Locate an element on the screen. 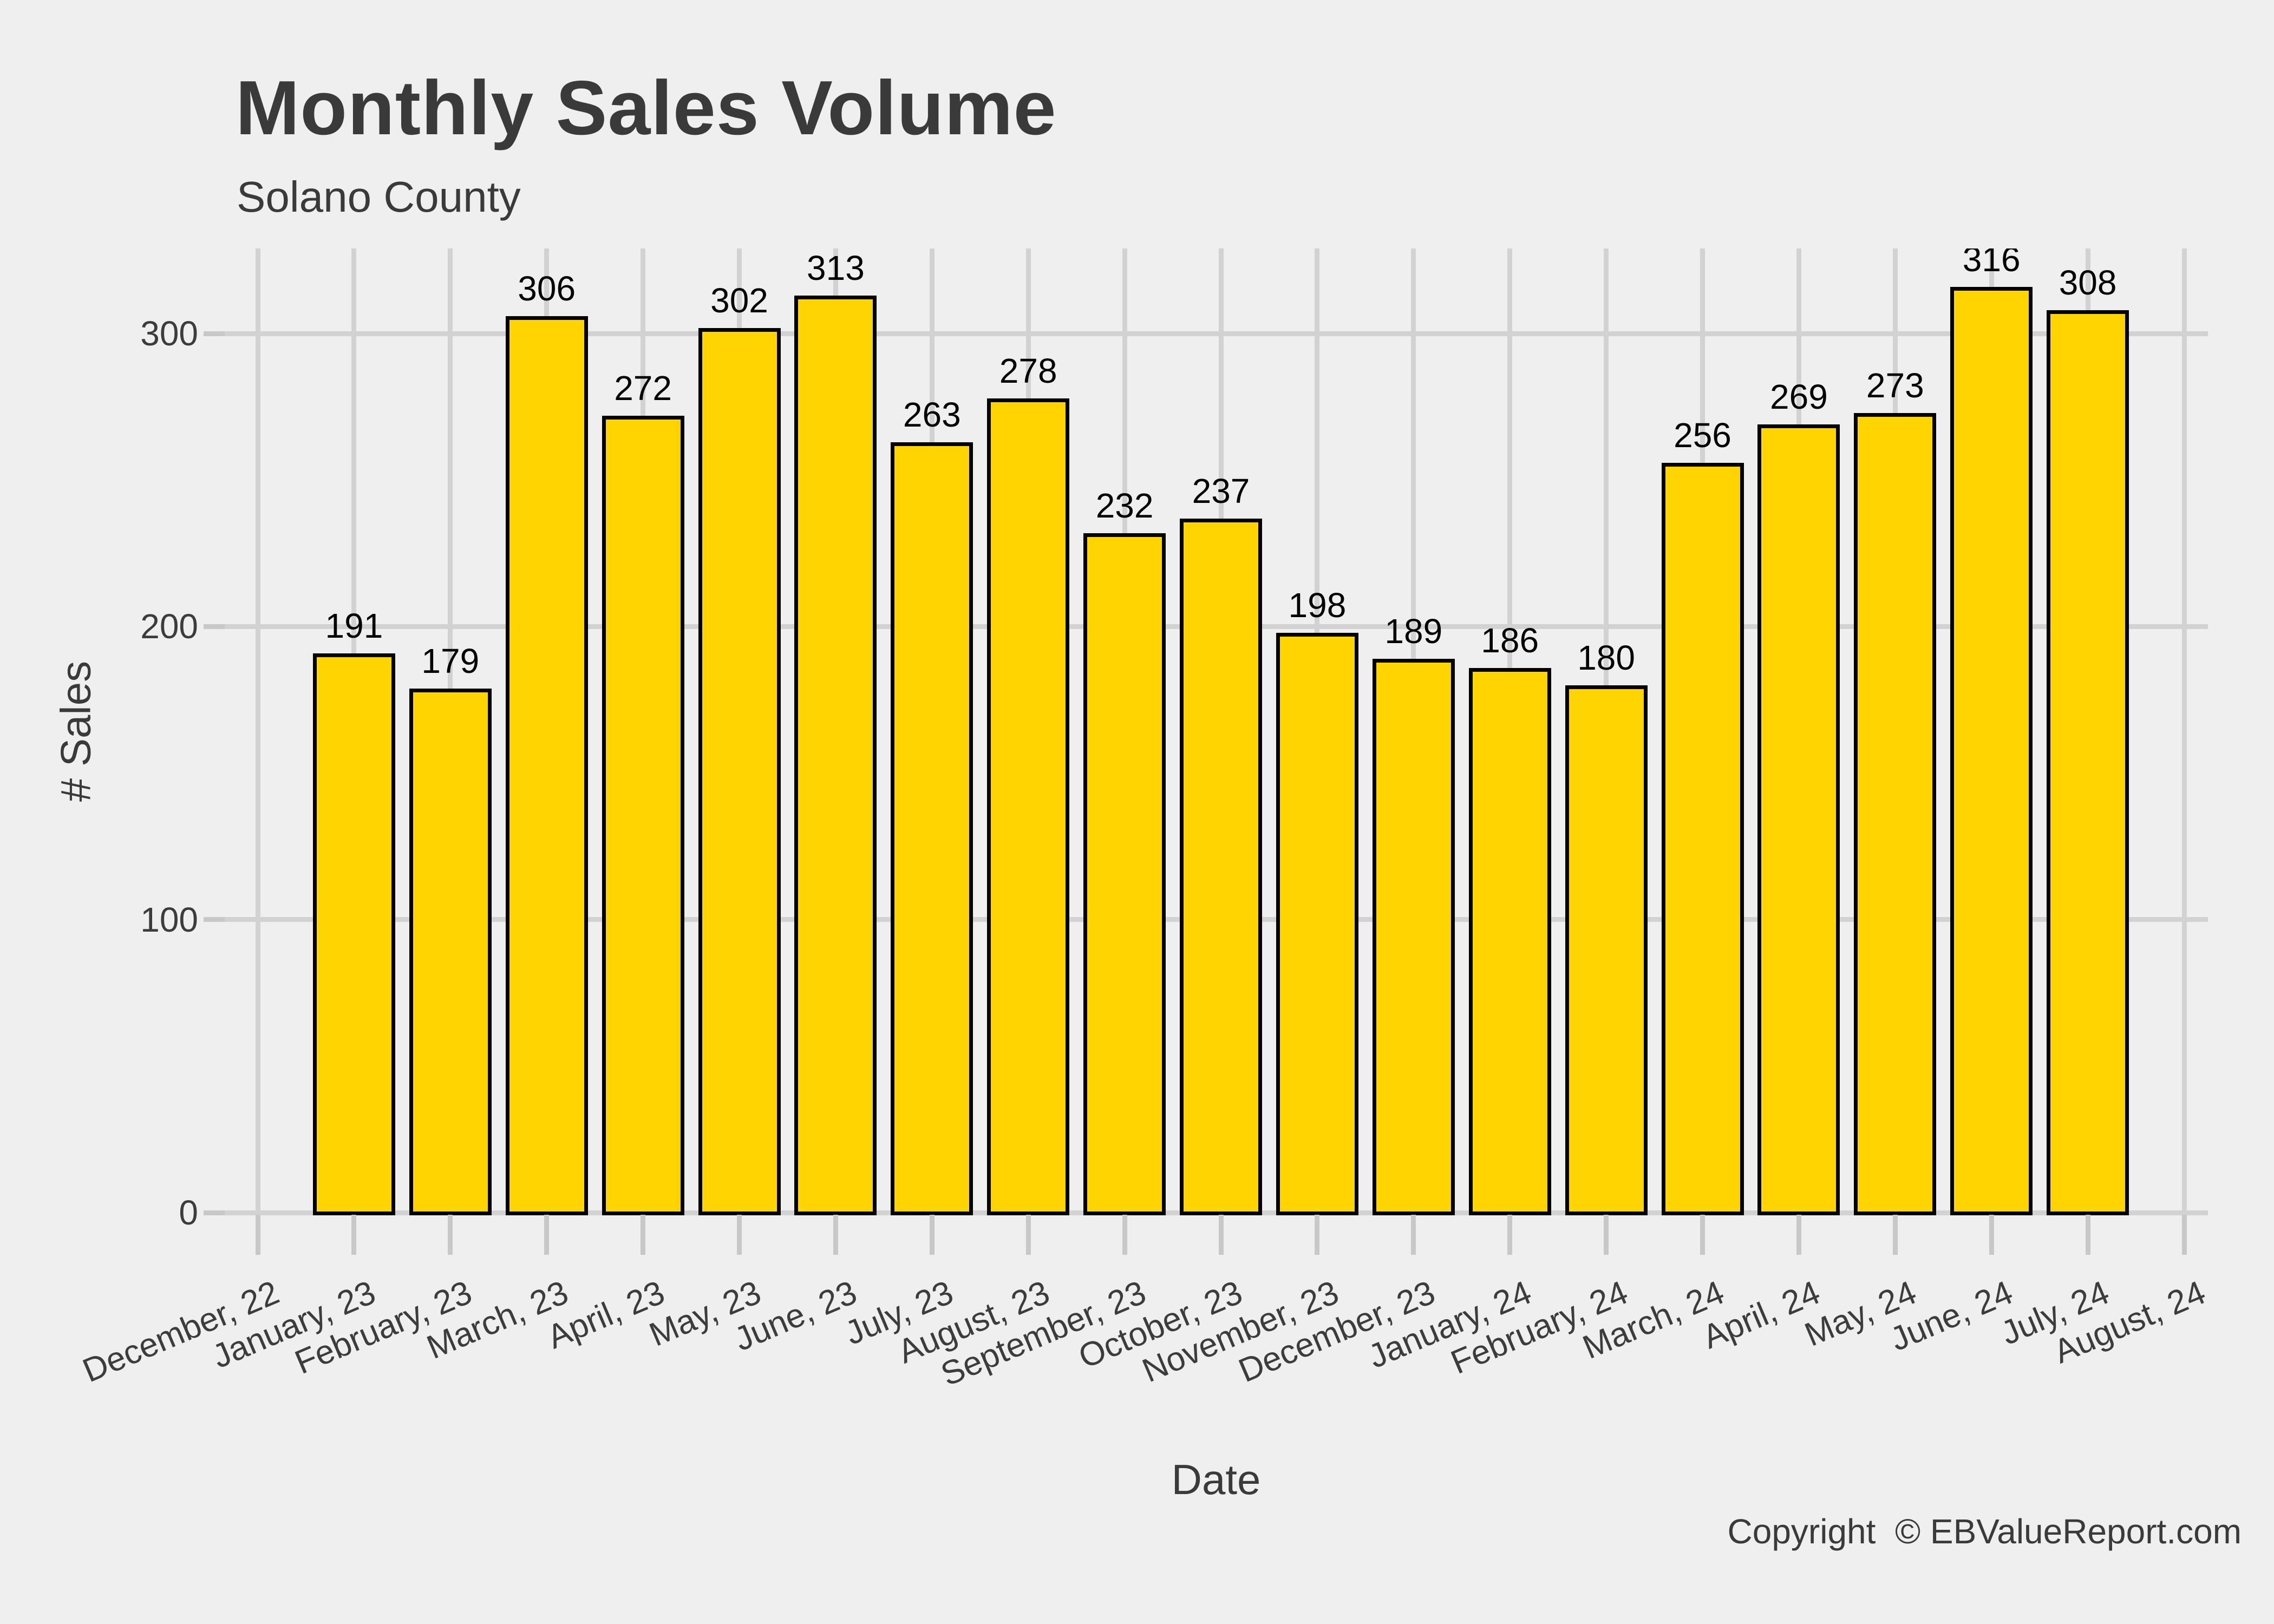 This screenshot has width=2274, height=1624. copyright-text: Copyright © EBValueReport.com is located at coordinates (1985, 1532).